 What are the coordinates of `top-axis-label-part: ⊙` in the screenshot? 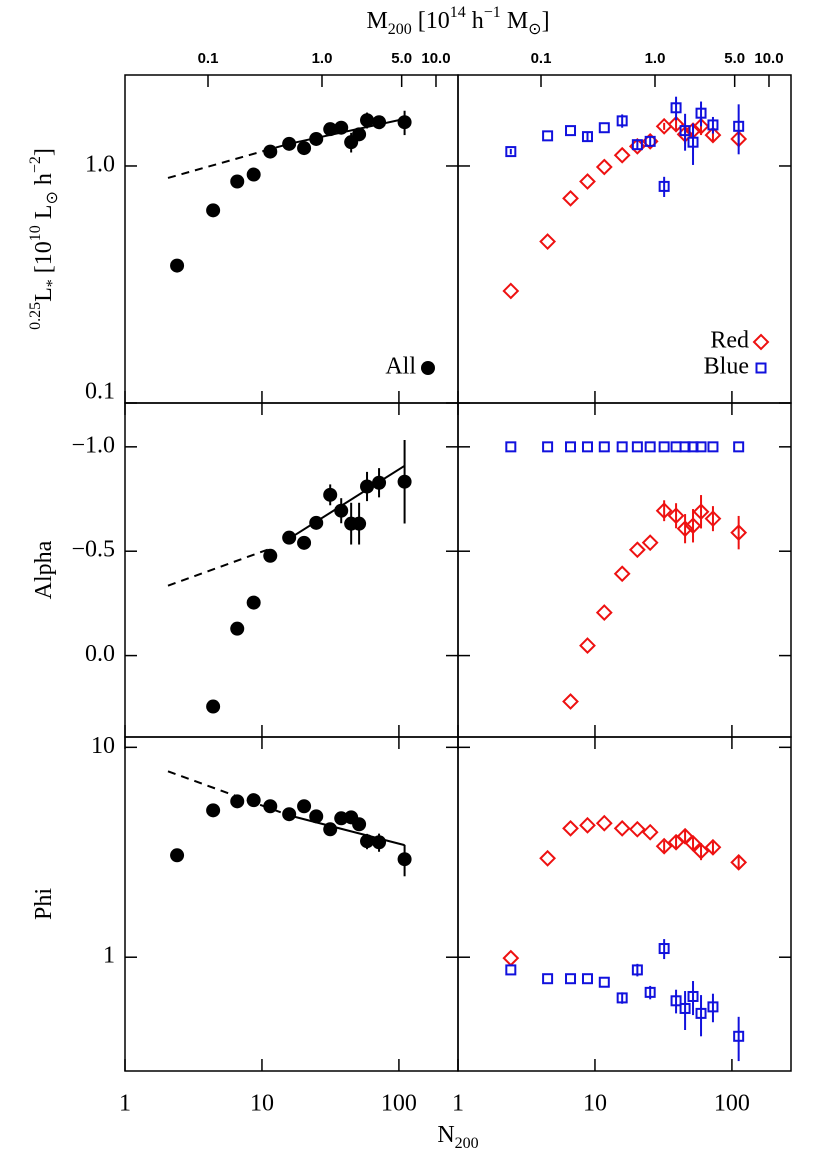 It's located at (534, 29).